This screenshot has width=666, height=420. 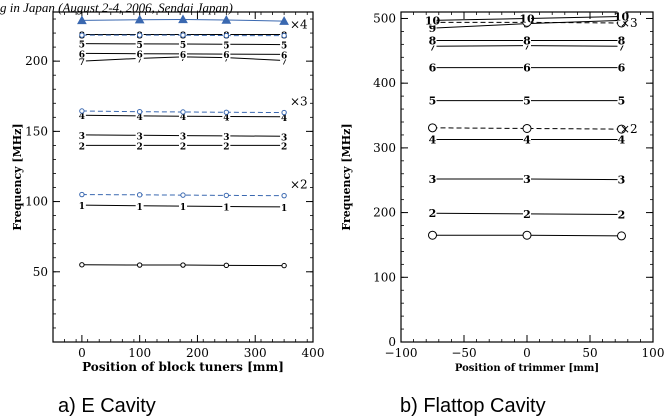 I want to click on data-point-label: 3, so click(x=183, y=138).